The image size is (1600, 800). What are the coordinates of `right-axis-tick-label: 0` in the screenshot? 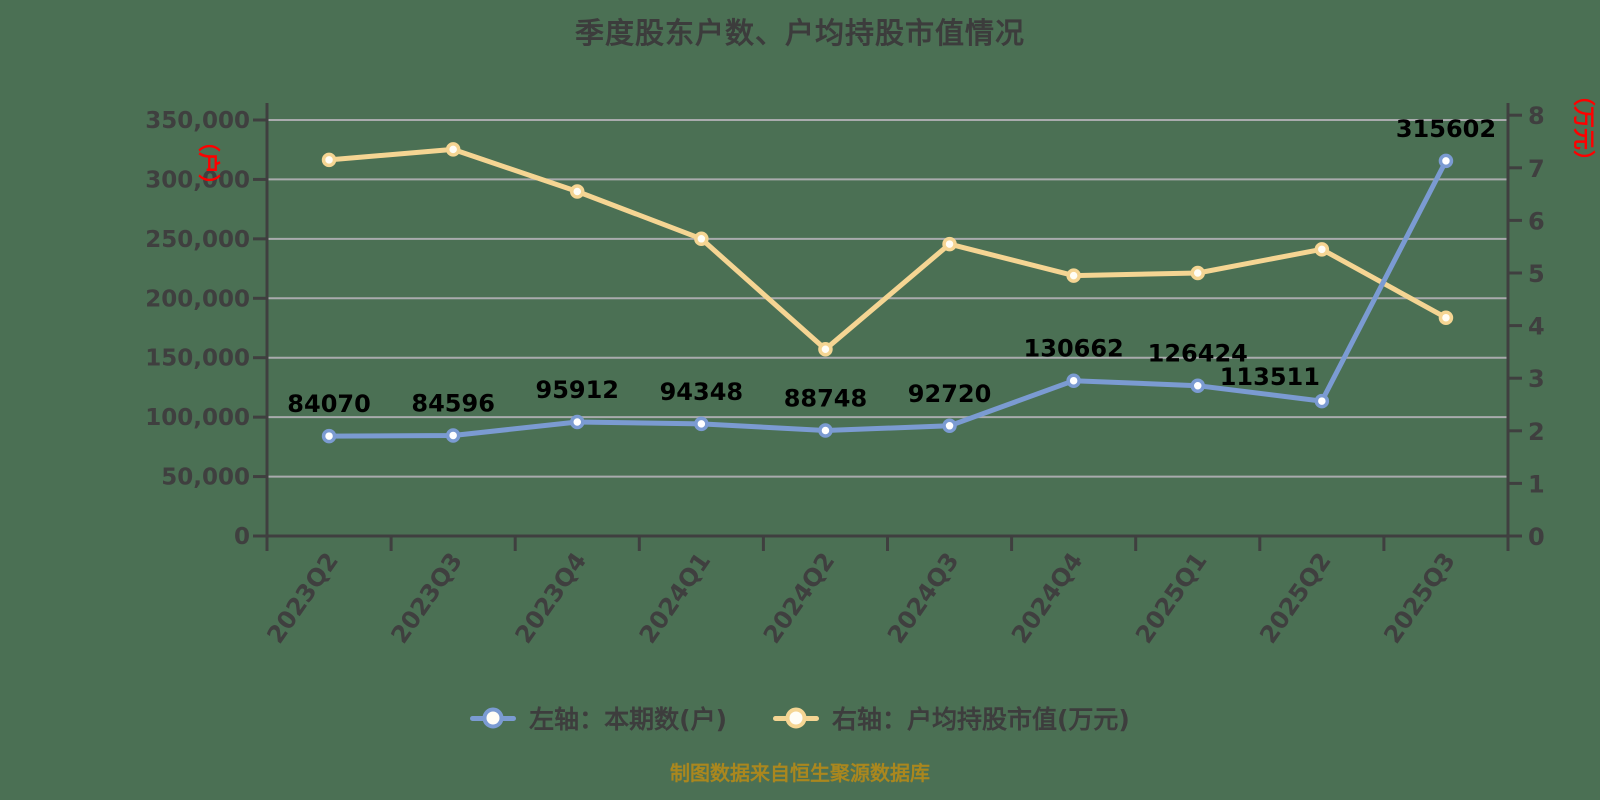 It's located at (1536, 537).